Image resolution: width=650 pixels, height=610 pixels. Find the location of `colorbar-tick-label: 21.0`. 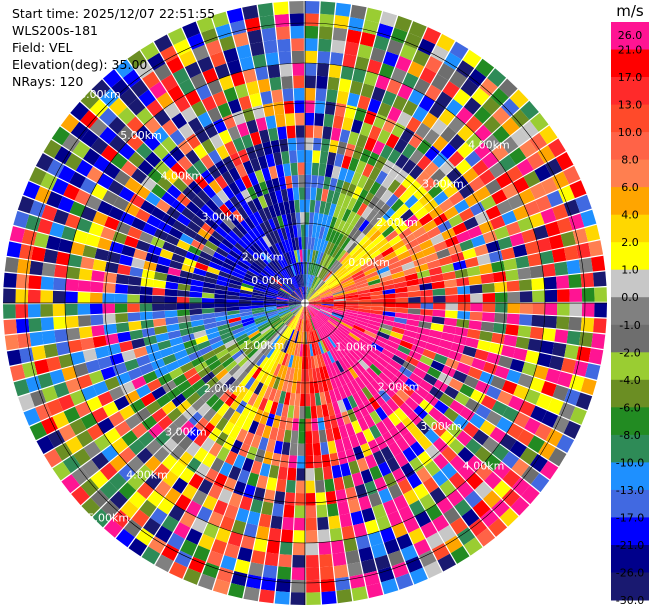

colorbar-tick-label: 21.0 is located at coordinates (630, 50).